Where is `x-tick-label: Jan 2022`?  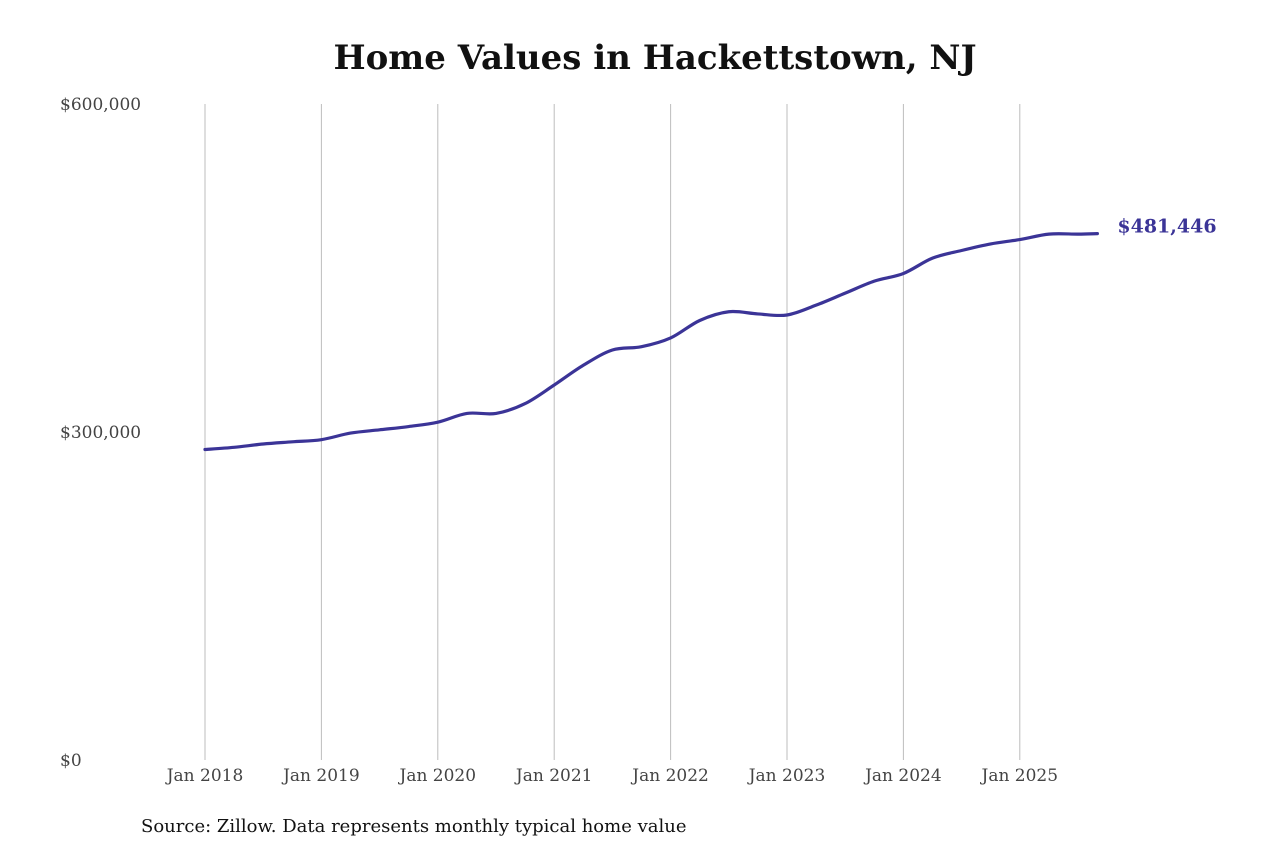
x-tick-label: Jan 2022 is located at coordinates (669, 776).